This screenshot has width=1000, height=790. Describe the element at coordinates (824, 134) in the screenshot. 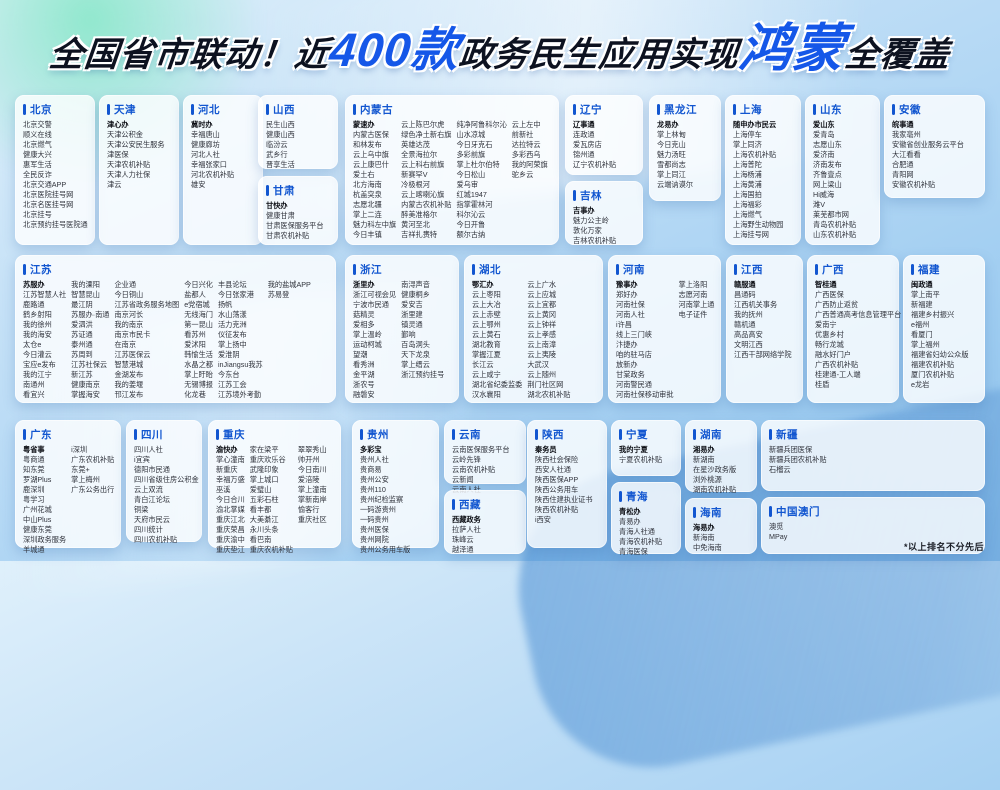

I see `app-item: 爱青岛` at that location.